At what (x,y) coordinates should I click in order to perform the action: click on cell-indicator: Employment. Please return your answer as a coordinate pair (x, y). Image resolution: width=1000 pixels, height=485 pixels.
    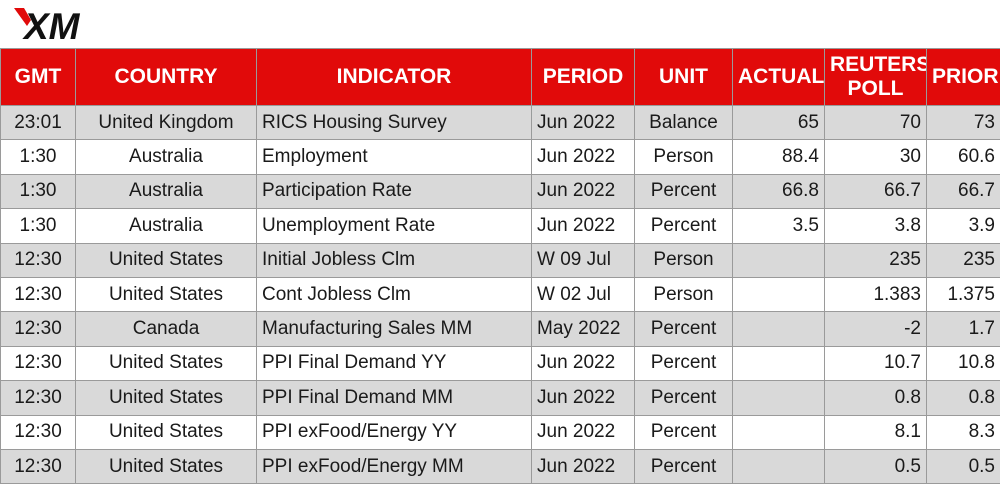
    Looking at the image, I should click on (394, 157).